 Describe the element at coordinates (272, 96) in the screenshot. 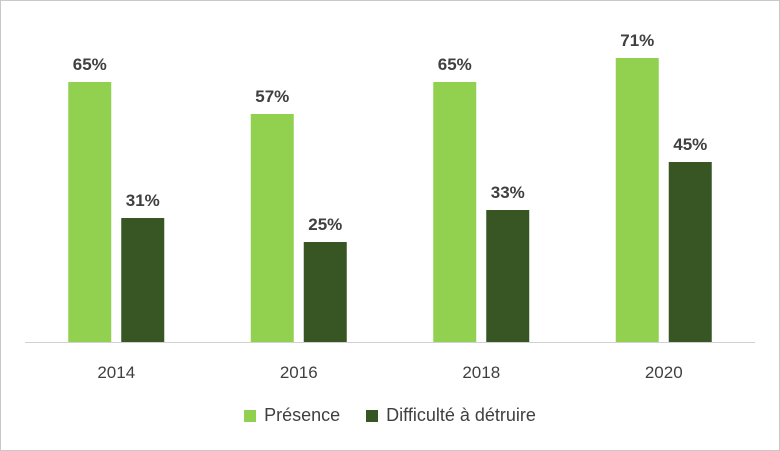

I see `data-label-presence-2016: 57%` at that location.